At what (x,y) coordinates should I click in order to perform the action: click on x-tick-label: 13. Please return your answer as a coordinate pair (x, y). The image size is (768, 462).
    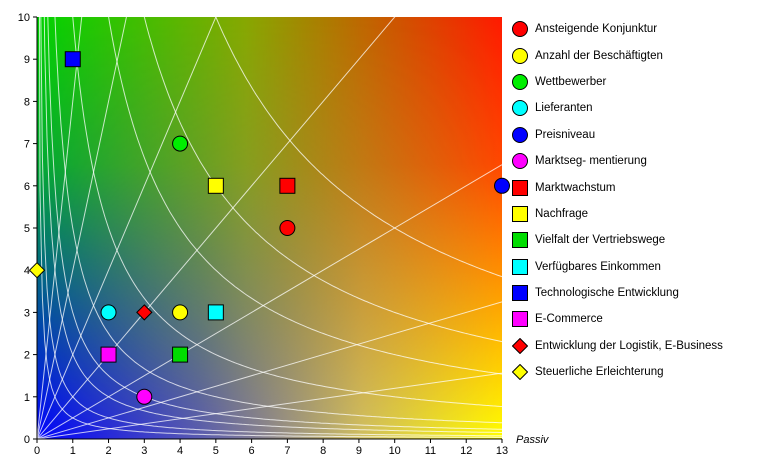
    Looking at the image, I should click on (502, 451).